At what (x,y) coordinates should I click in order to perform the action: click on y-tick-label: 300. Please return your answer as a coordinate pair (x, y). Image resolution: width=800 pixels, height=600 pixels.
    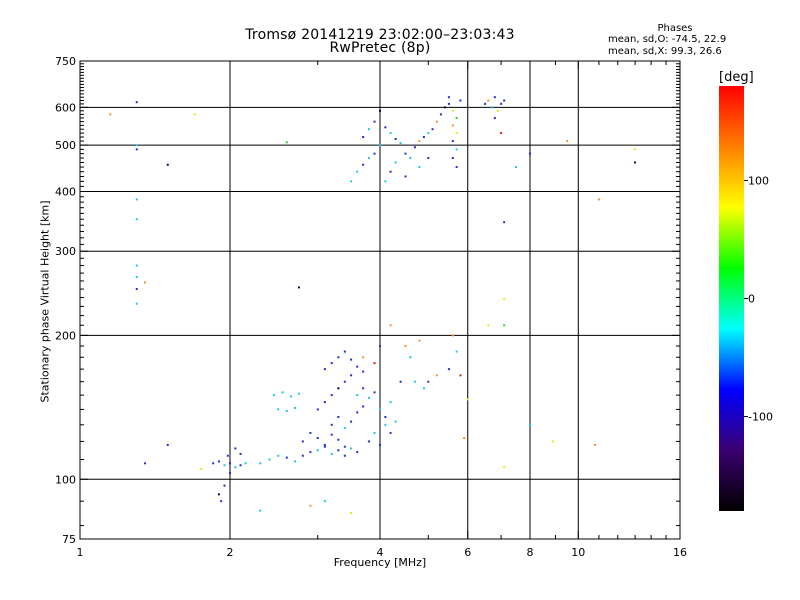
    Looking at the image, I should click on (65, 251).